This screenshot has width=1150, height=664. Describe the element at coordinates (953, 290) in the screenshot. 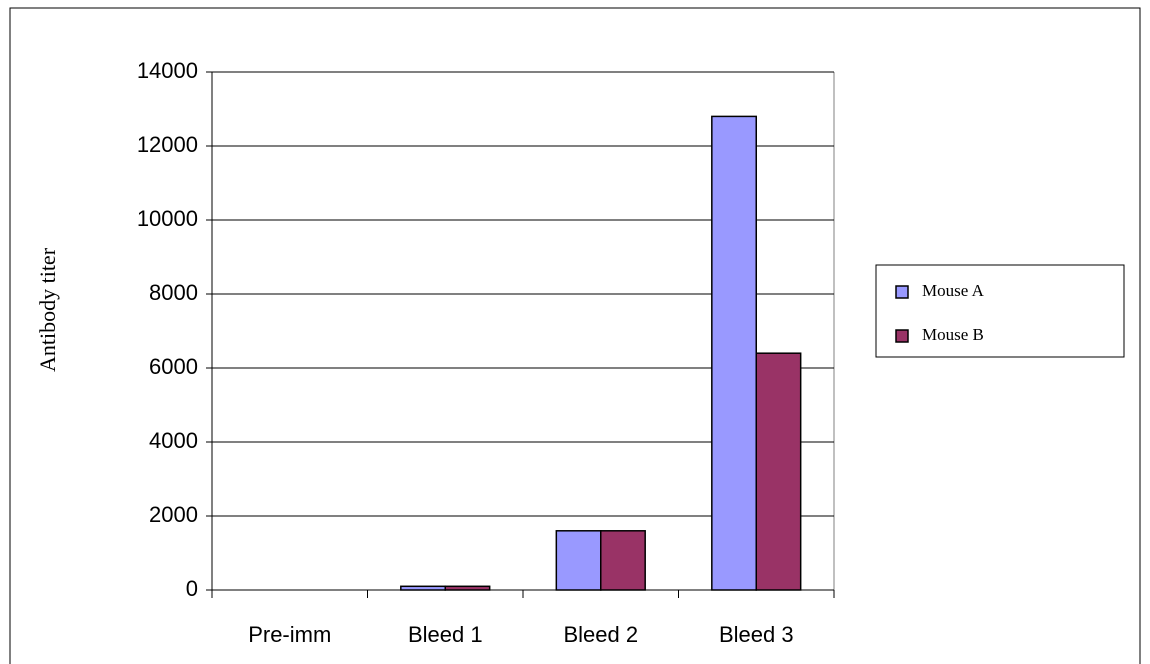

I see `legend-label: Mouse A` at that location.